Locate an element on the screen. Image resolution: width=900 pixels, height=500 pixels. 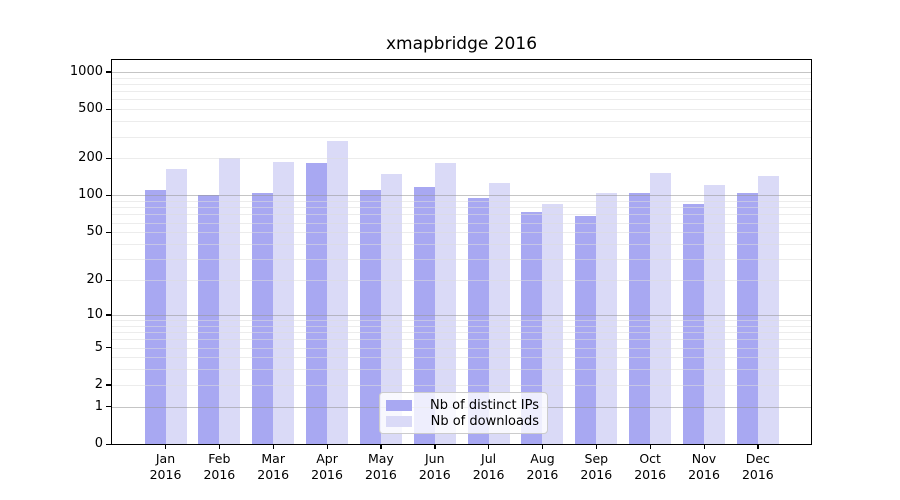
x-tick-mark-jan is located at coordinates (166, 446).